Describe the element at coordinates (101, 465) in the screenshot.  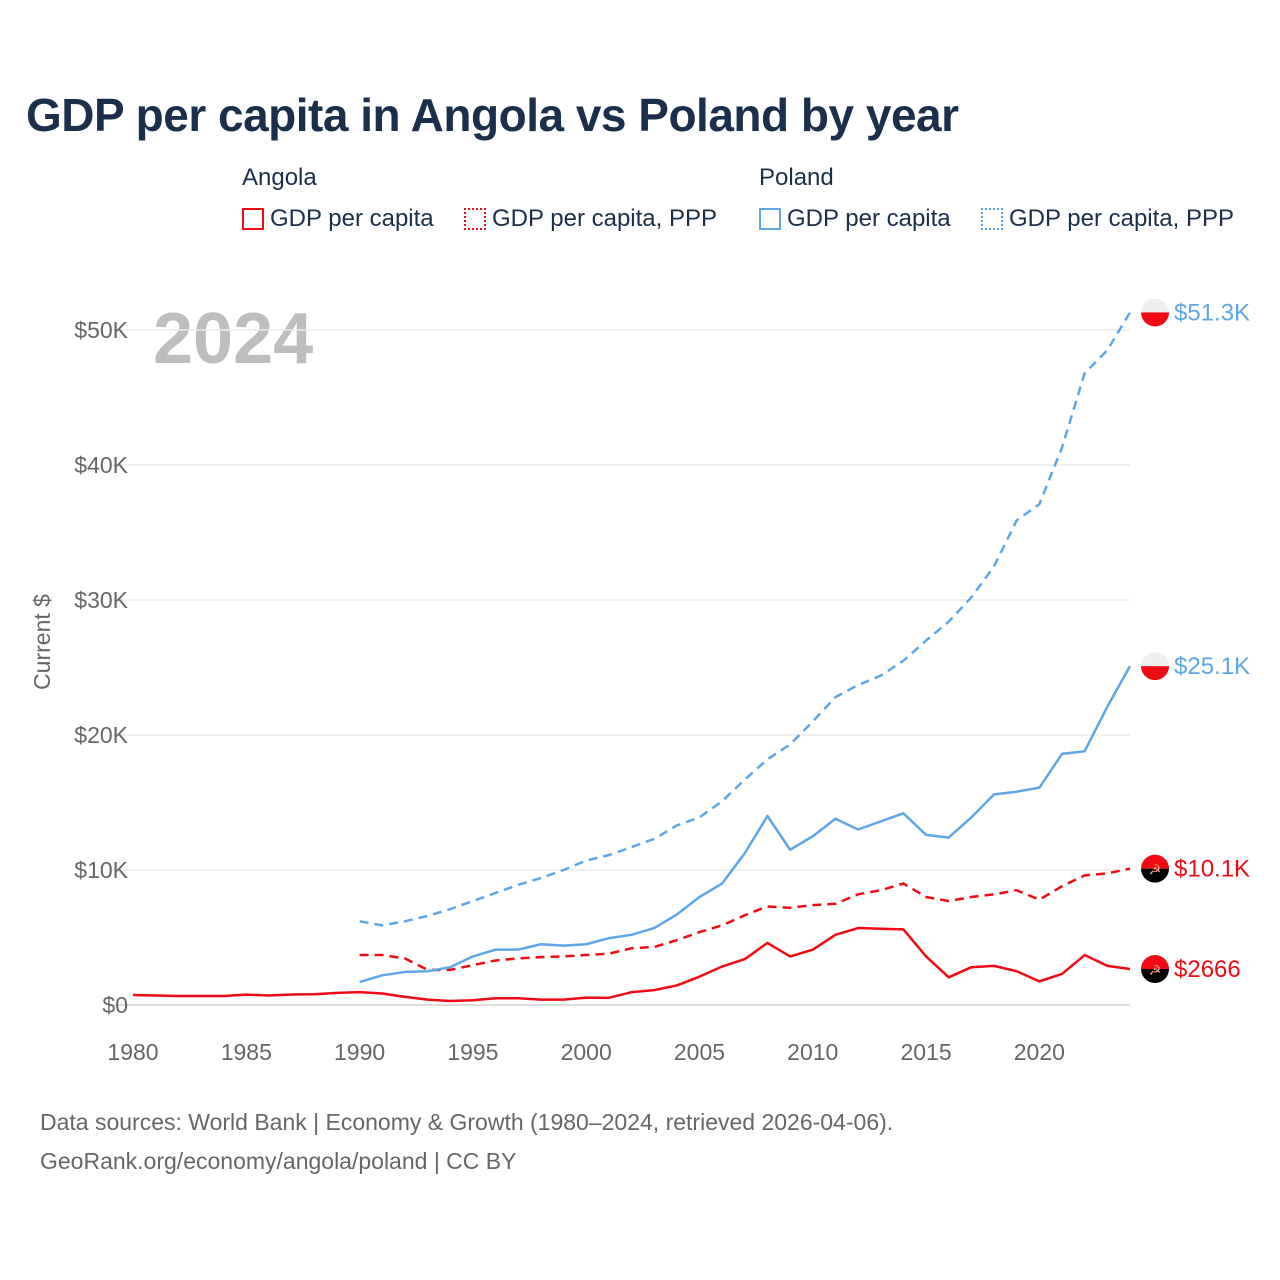
I see `y-tick-label: $40K` at that location.